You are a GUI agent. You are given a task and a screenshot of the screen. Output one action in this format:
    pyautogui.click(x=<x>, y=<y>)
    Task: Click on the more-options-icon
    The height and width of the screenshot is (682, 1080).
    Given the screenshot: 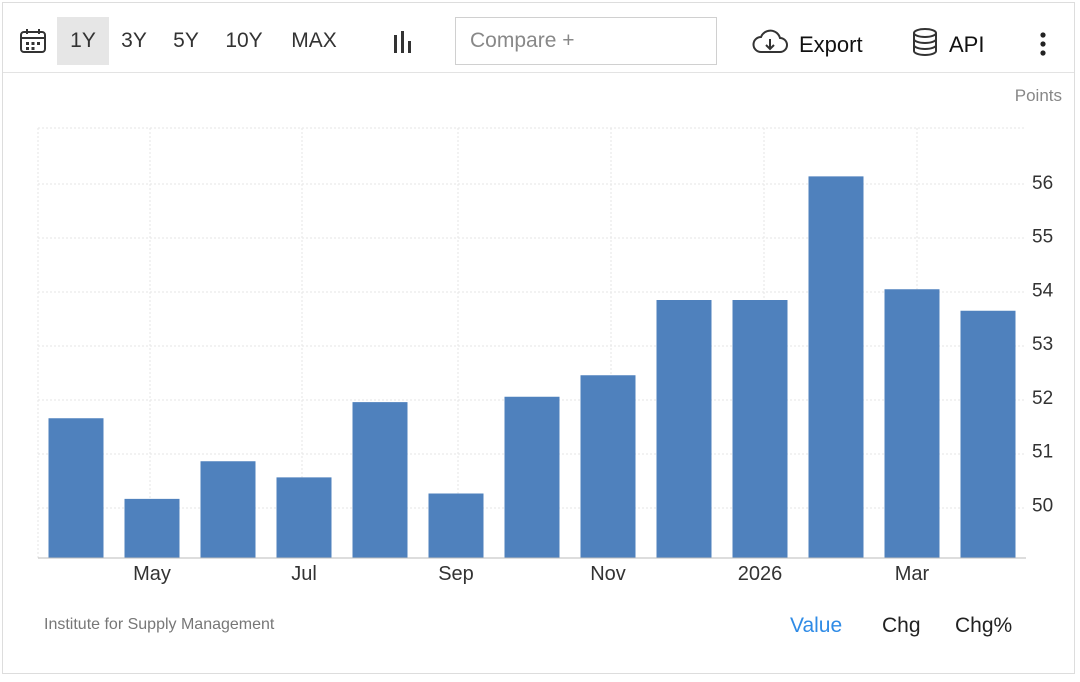 What is the action you would take?
    pyautogui.click(x=1043, y=44)
    